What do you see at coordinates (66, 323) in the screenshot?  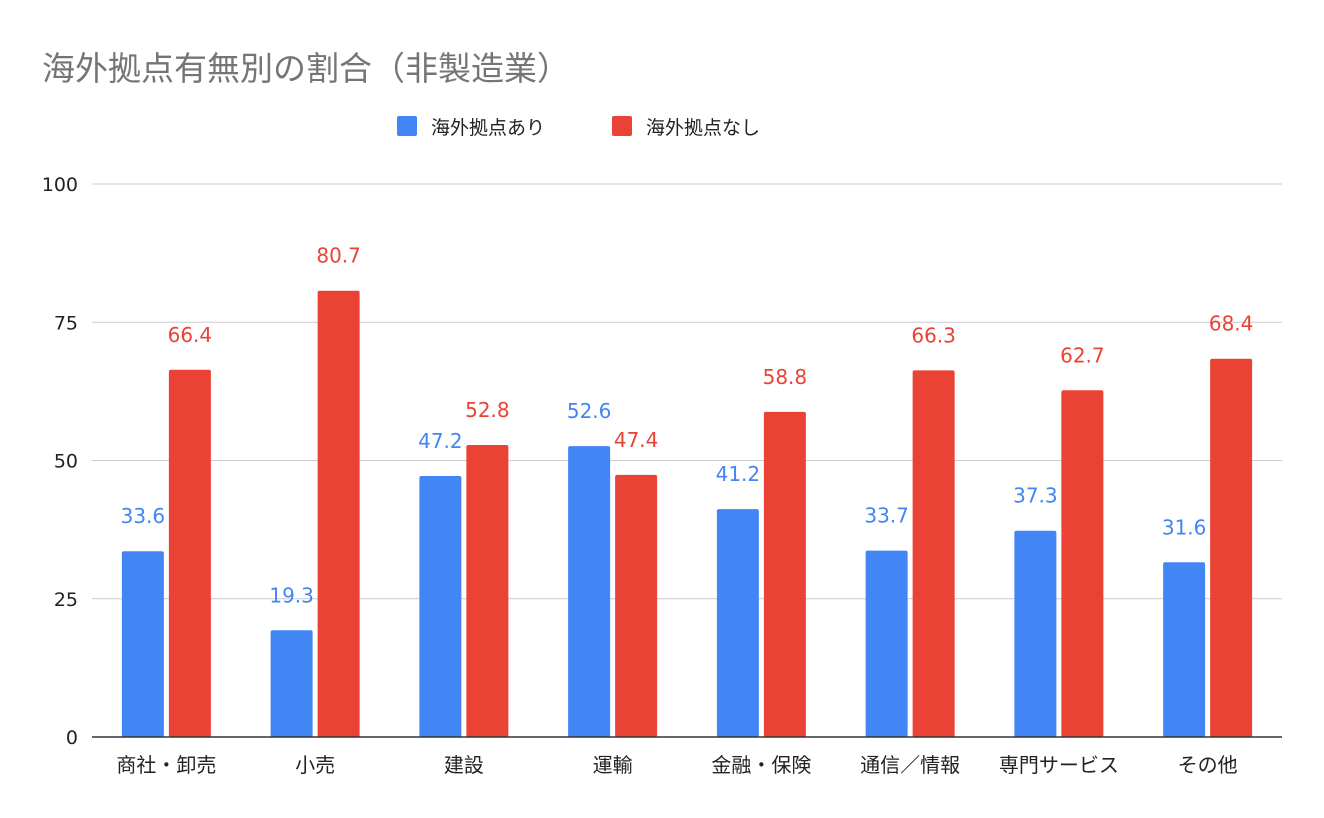 I see `y-tick-label: 75` at bounding box center [66, 323].